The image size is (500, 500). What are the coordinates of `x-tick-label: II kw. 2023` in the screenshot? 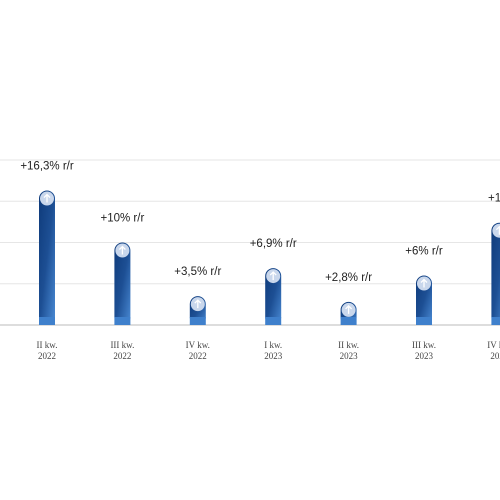 It's located at (348, 350).